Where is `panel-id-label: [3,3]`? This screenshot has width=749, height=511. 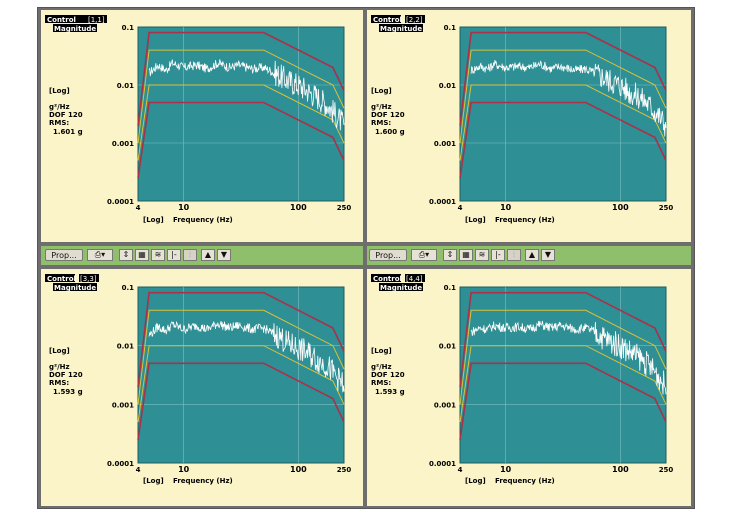
panel-id-label: [3,3] is located at coordinates (88, 279).